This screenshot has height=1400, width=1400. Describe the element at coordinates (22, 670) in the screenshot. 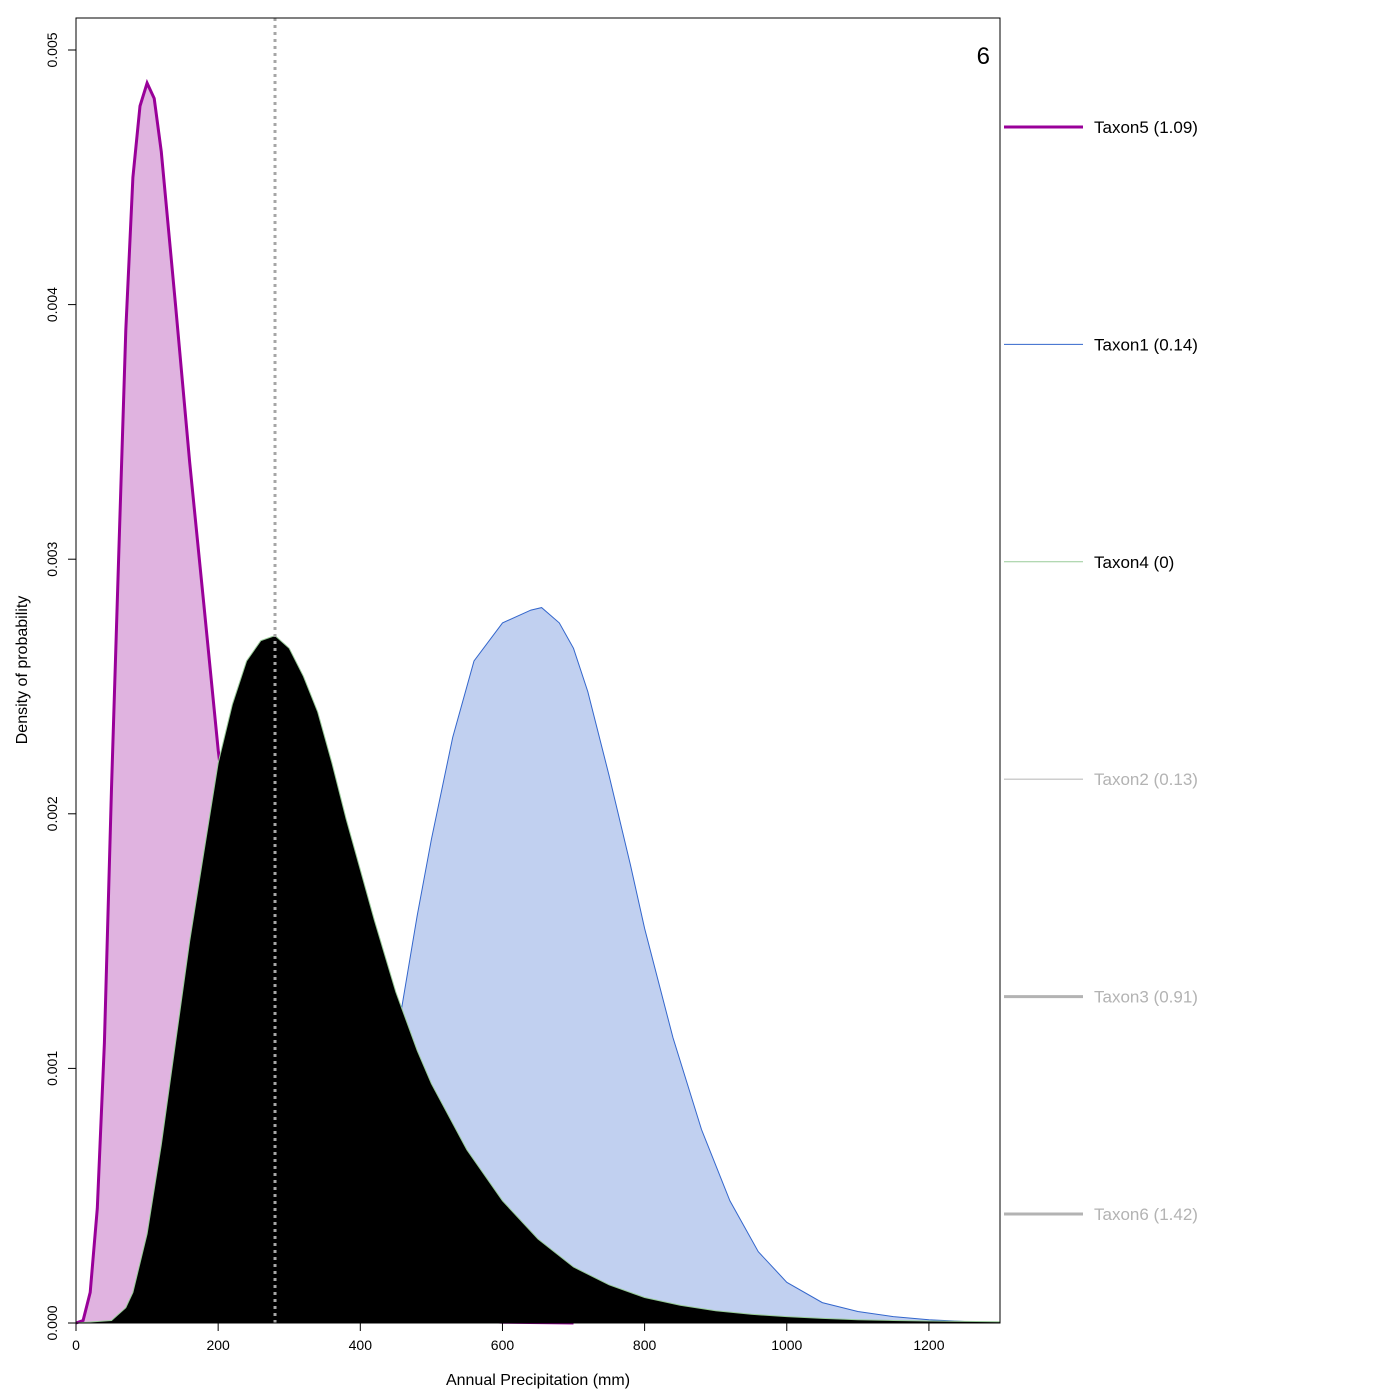

I see `y-axis-title: Density of probability` at that location.